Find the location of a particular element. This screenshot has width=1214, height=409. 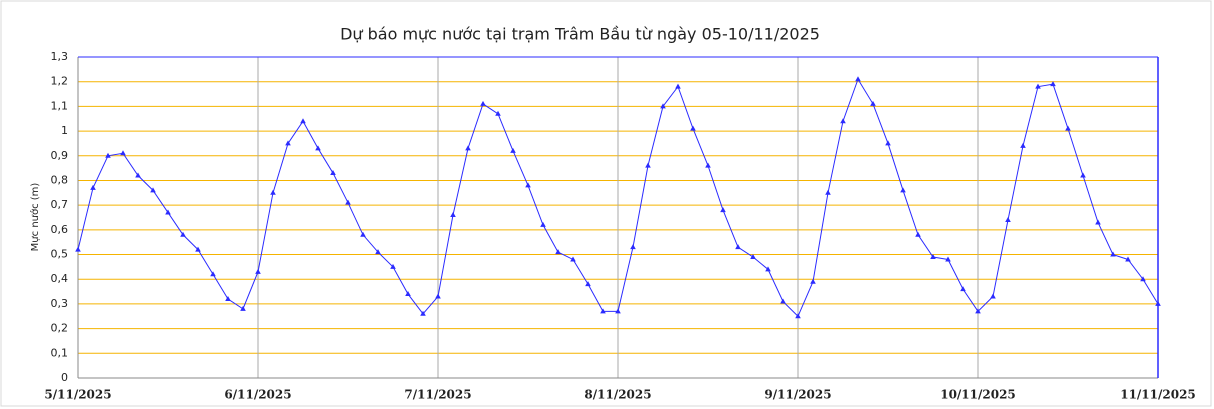

x-tick-label: 9/11/2025 is located at coordinates (797, 395).